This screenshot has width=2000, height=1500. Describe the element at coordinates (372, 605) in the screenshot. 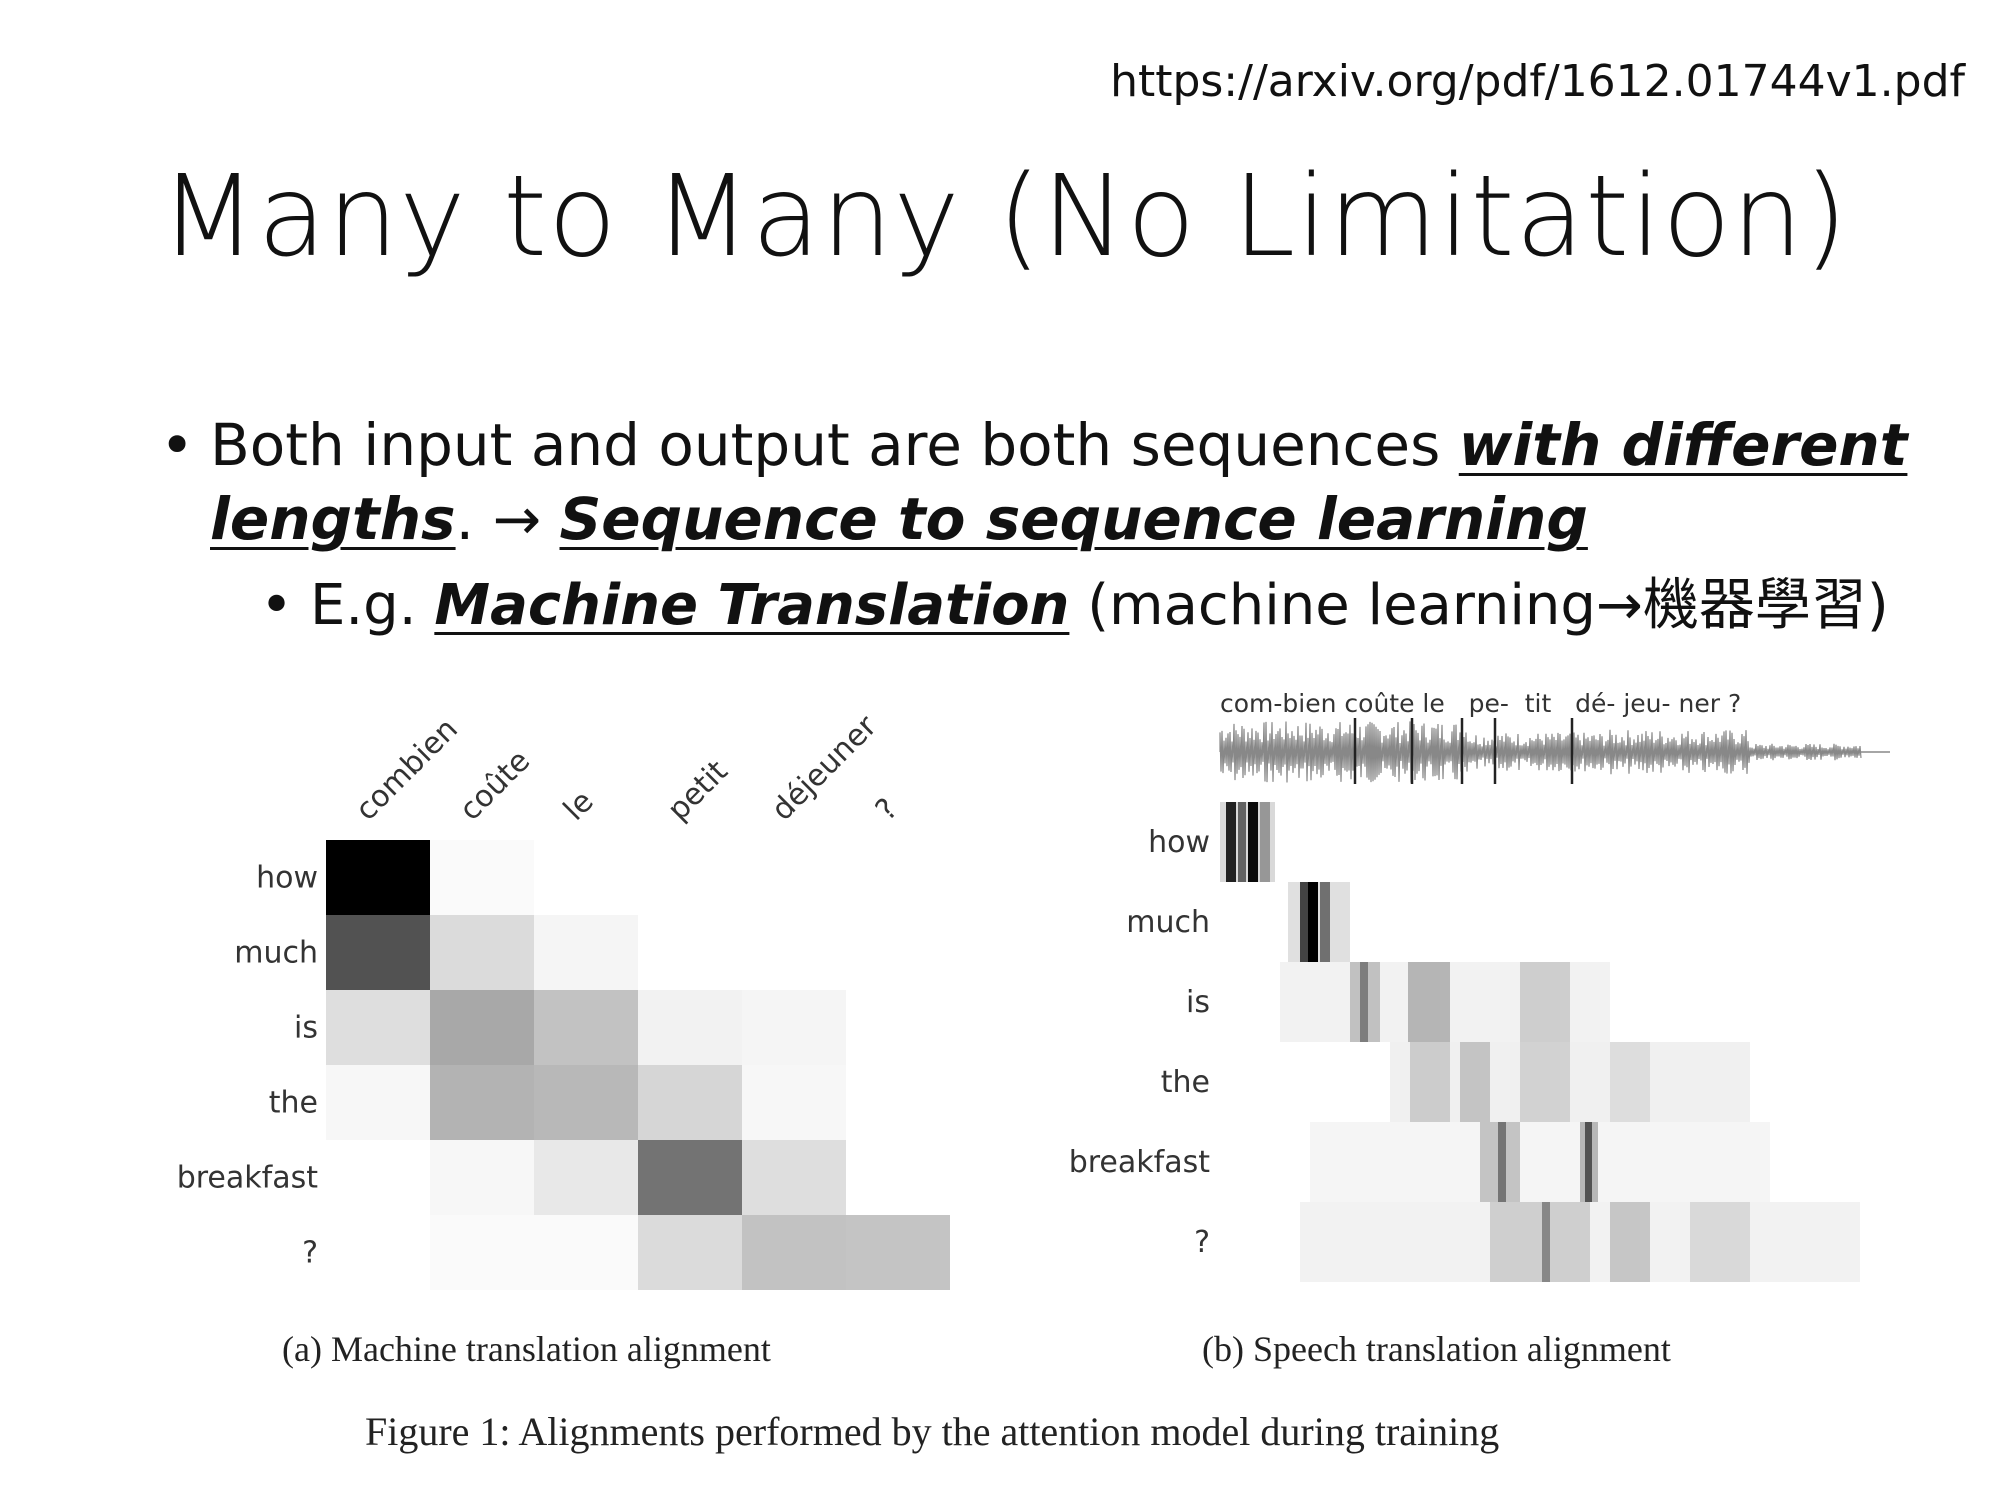

I see `bullet-2-text-a: E.g.` at that location.